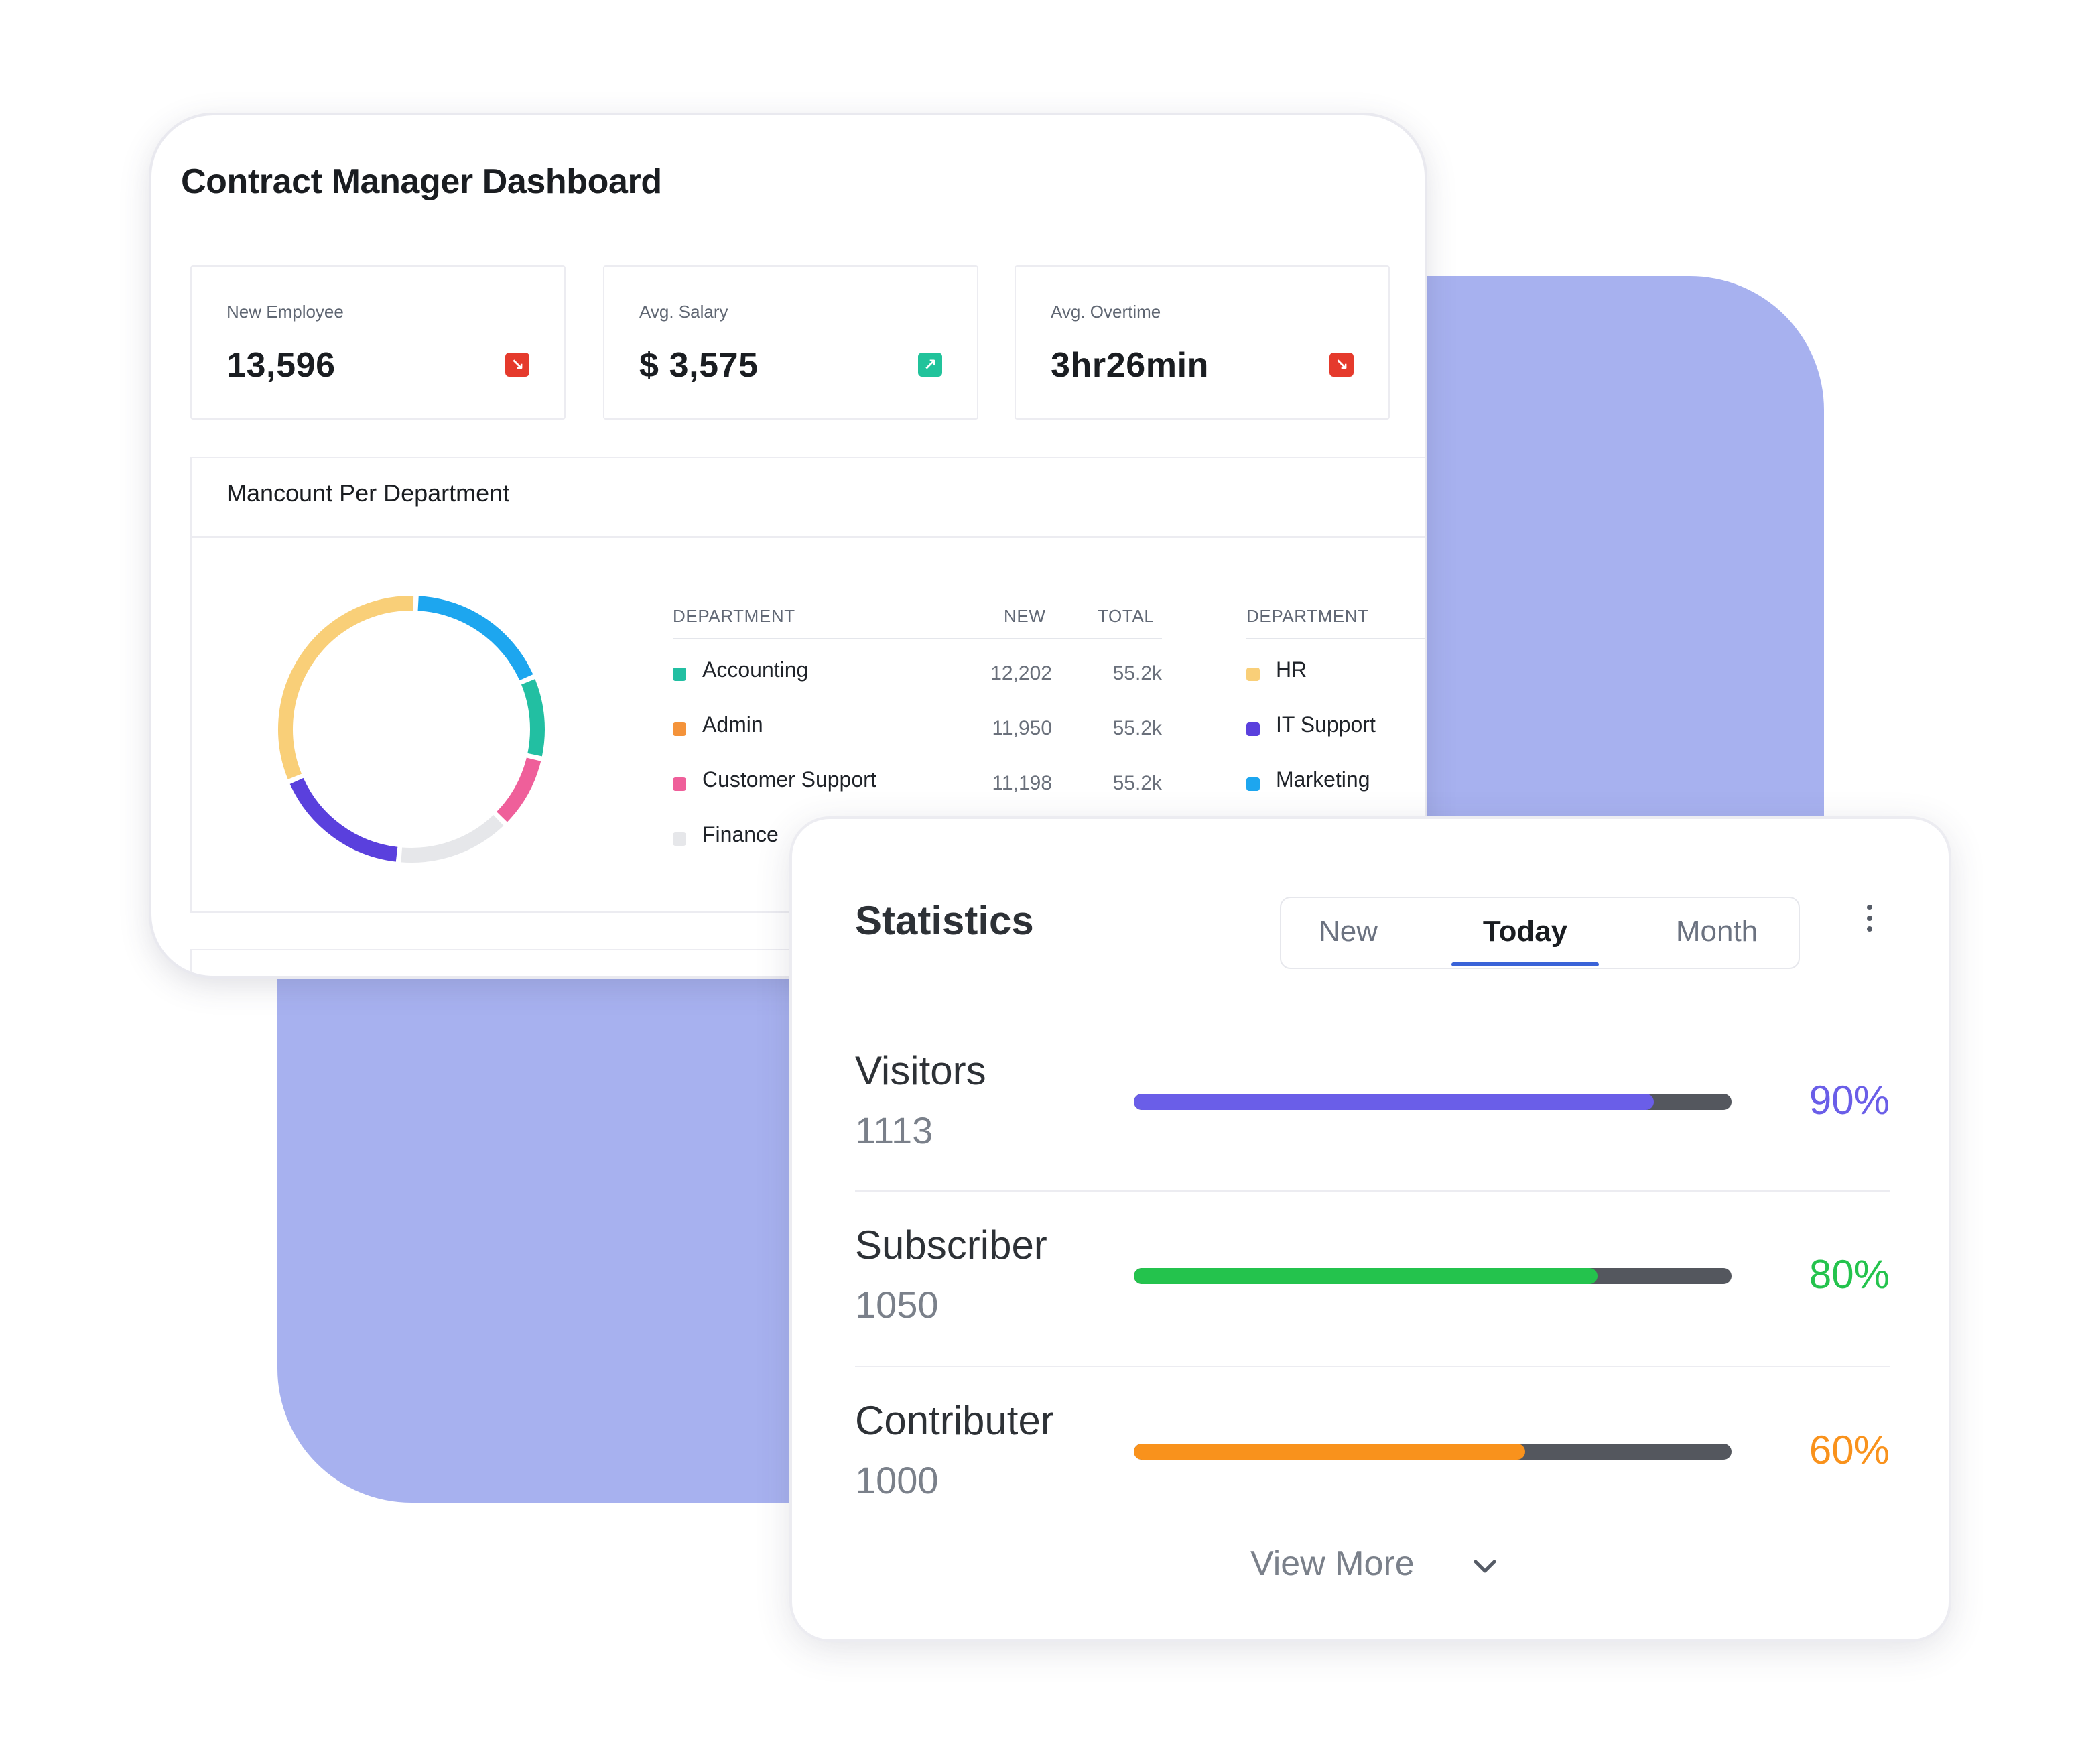  What do you see at coordinates (683, 312) in the screenshot?
I see `kpi-label: Avg. Salary` at bounding box center [683, 312].